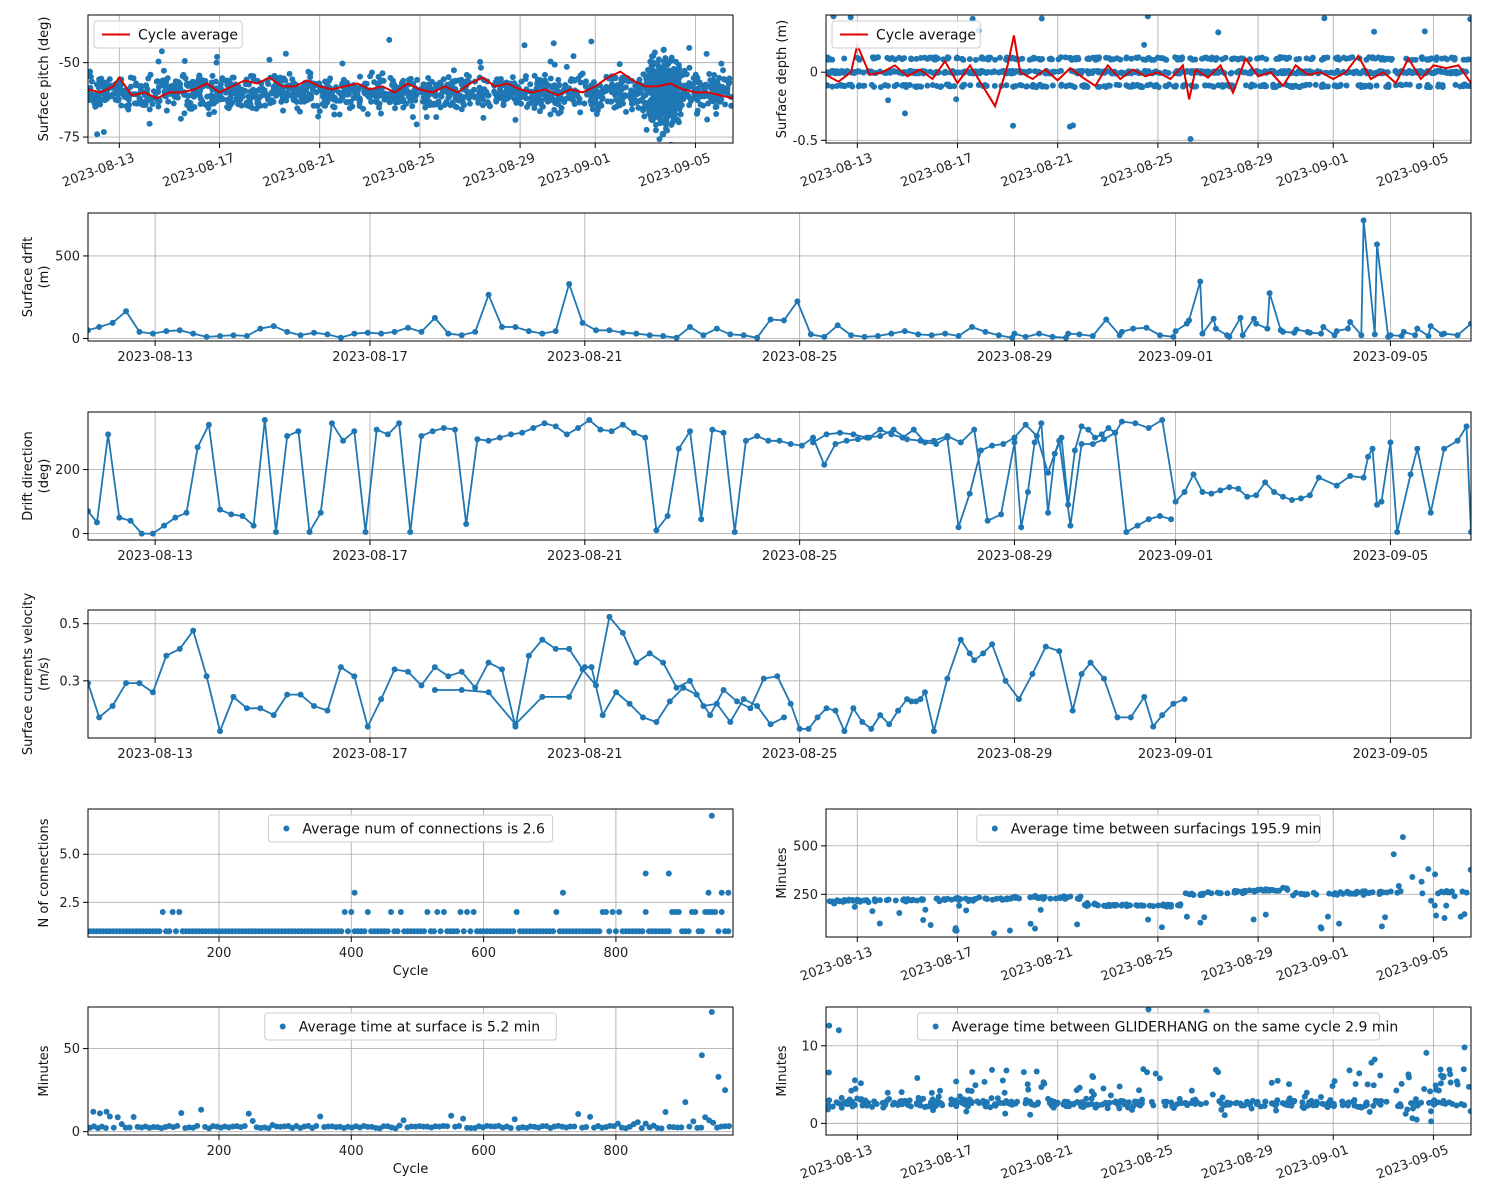 The height and width of the screenshot is (1200, 1500). I want to click on x-tick-label: 2023-09-05, so click(1413, 1163).